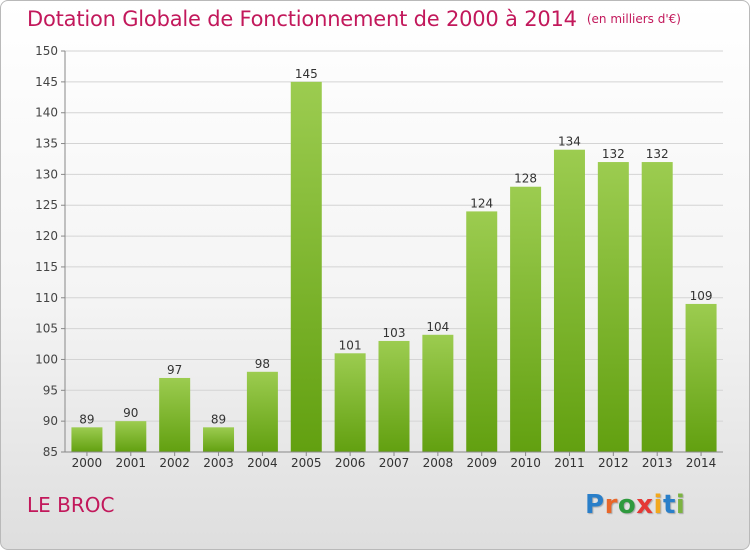  Describe the element at coordinates (46, 267) in the screenshot. I see `y-tick-label: 115` at that location.